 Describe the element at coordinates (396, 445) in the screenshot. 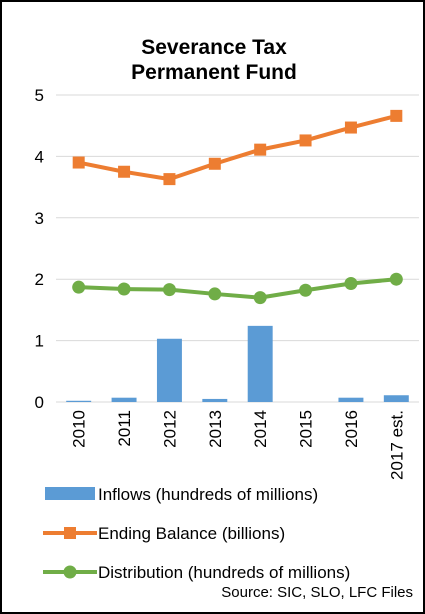

I see `x-tick-label: 2017 est.` at that location.